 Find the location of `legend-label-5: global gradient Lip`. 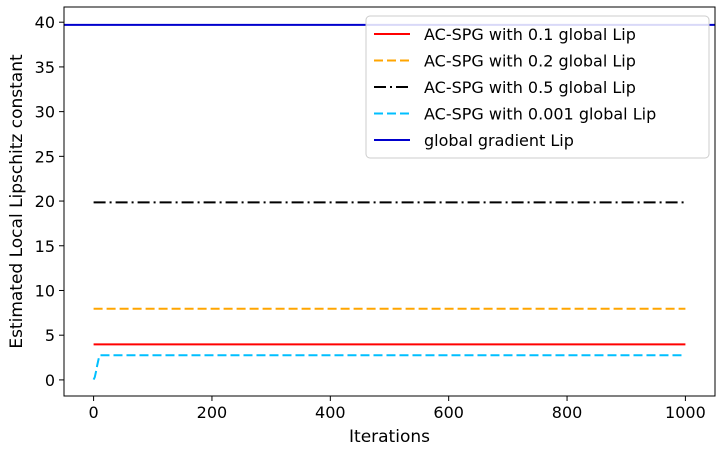

legend-label-5: global gradient Lip is located at coordinates (499, 140).